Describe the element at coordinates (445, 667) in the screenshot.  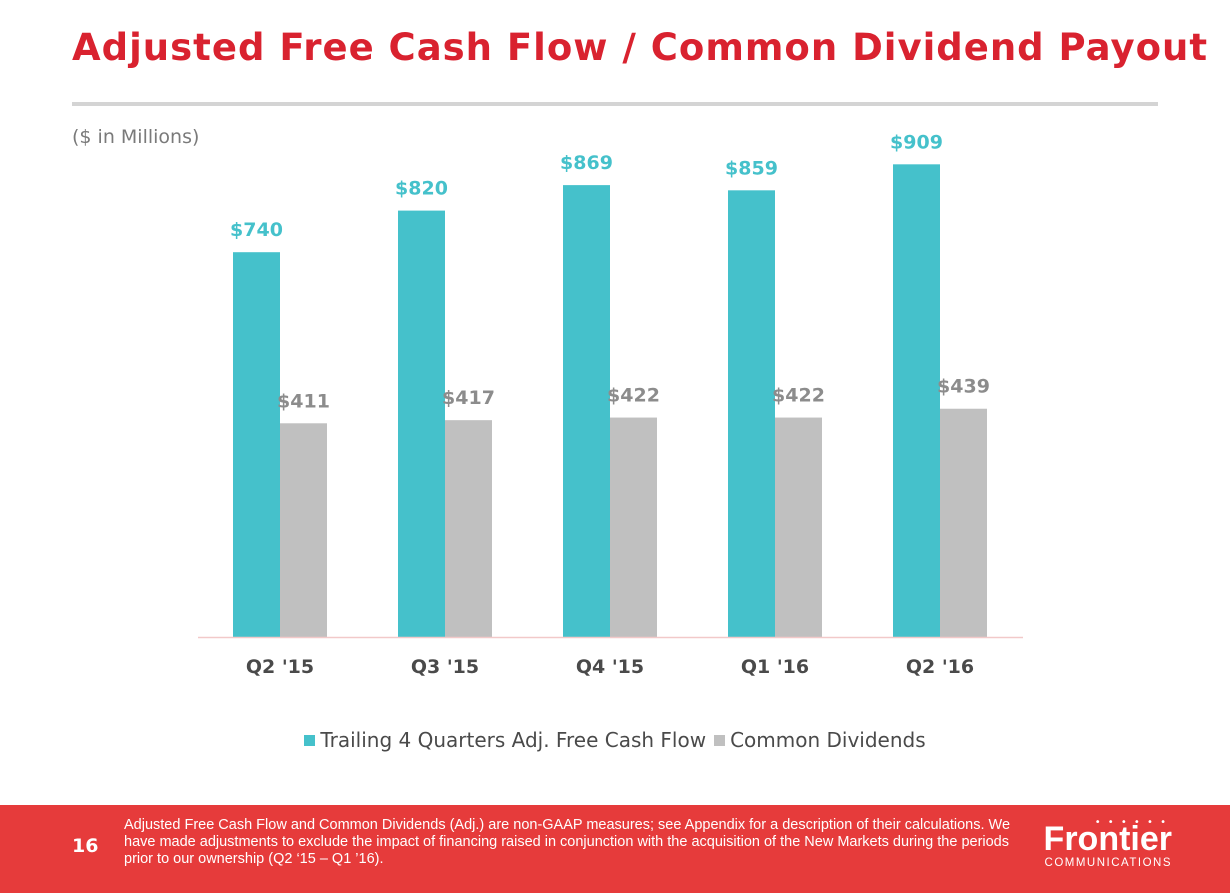
I see `category-label-1: Q3 '15` at that location.